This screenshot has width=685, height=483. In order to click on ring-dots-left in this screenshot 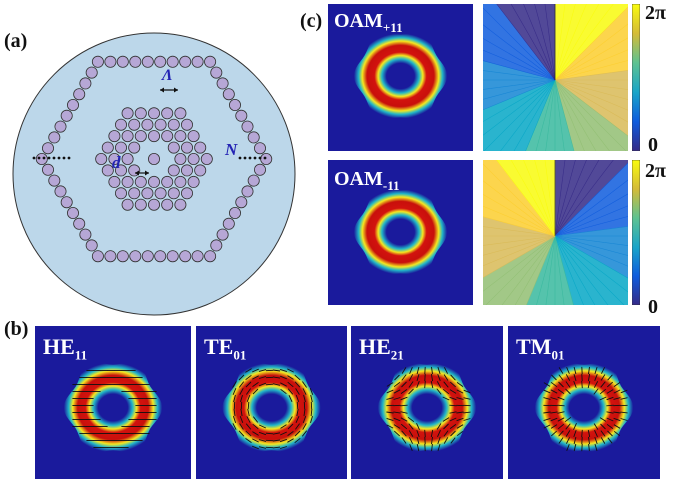, I will do `click(51, 158)`.